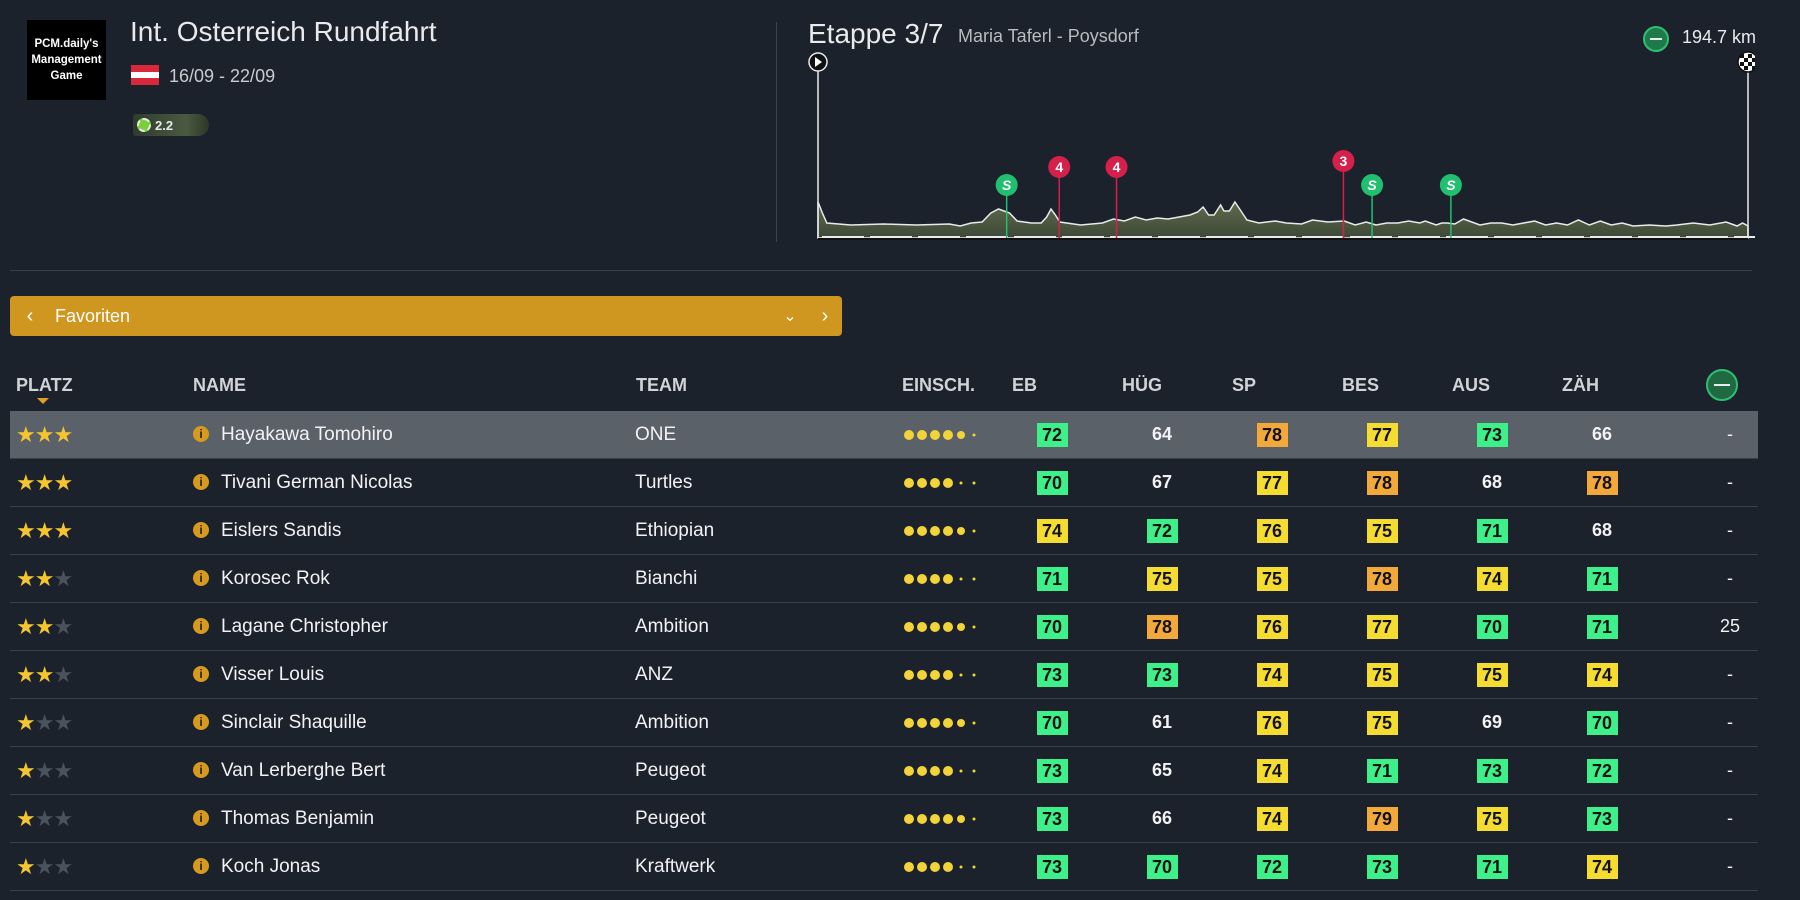  I want to click on stat-bes: 79, so click(1382, 818).